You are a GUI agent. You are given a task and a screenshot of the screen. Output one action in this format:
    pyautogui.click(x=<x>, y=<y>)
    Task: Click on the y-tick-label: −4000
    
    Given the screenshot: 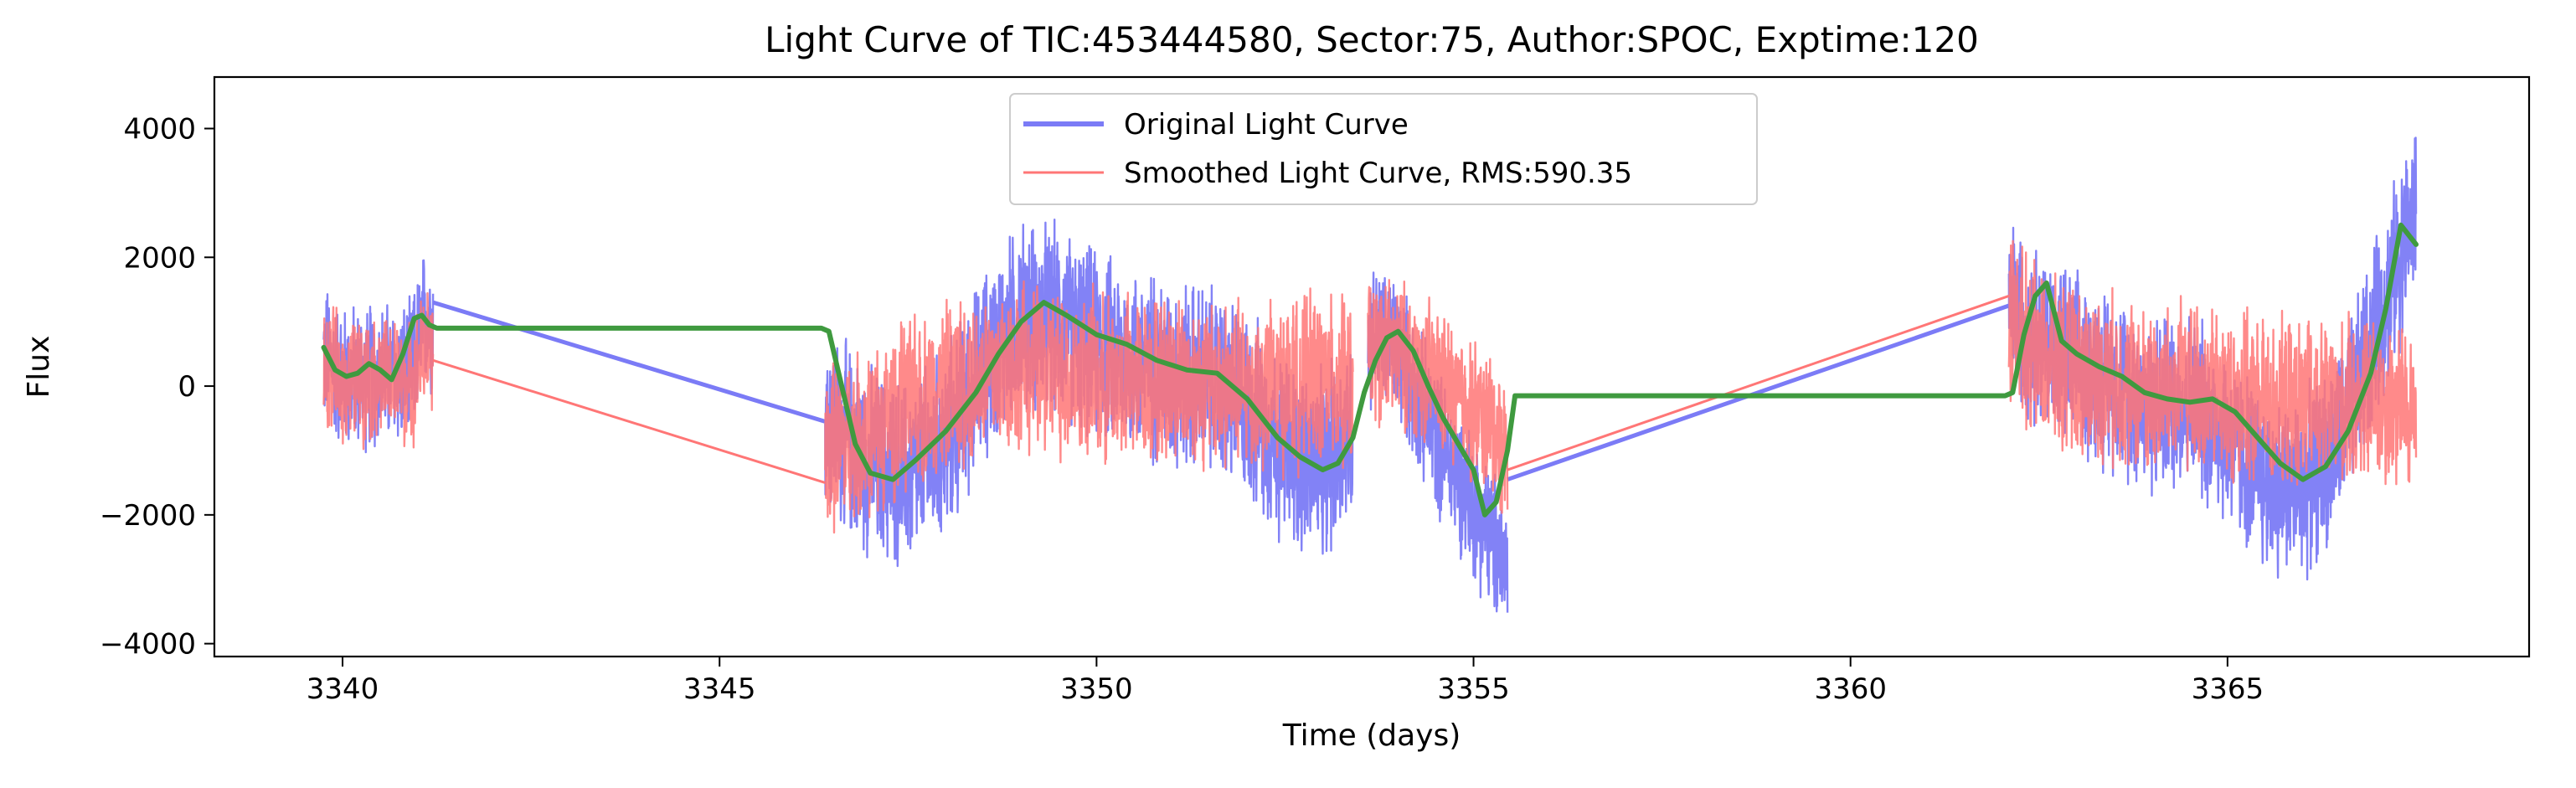 What is the action you would take?
    pyautogui.click(x=148, y=645)
    